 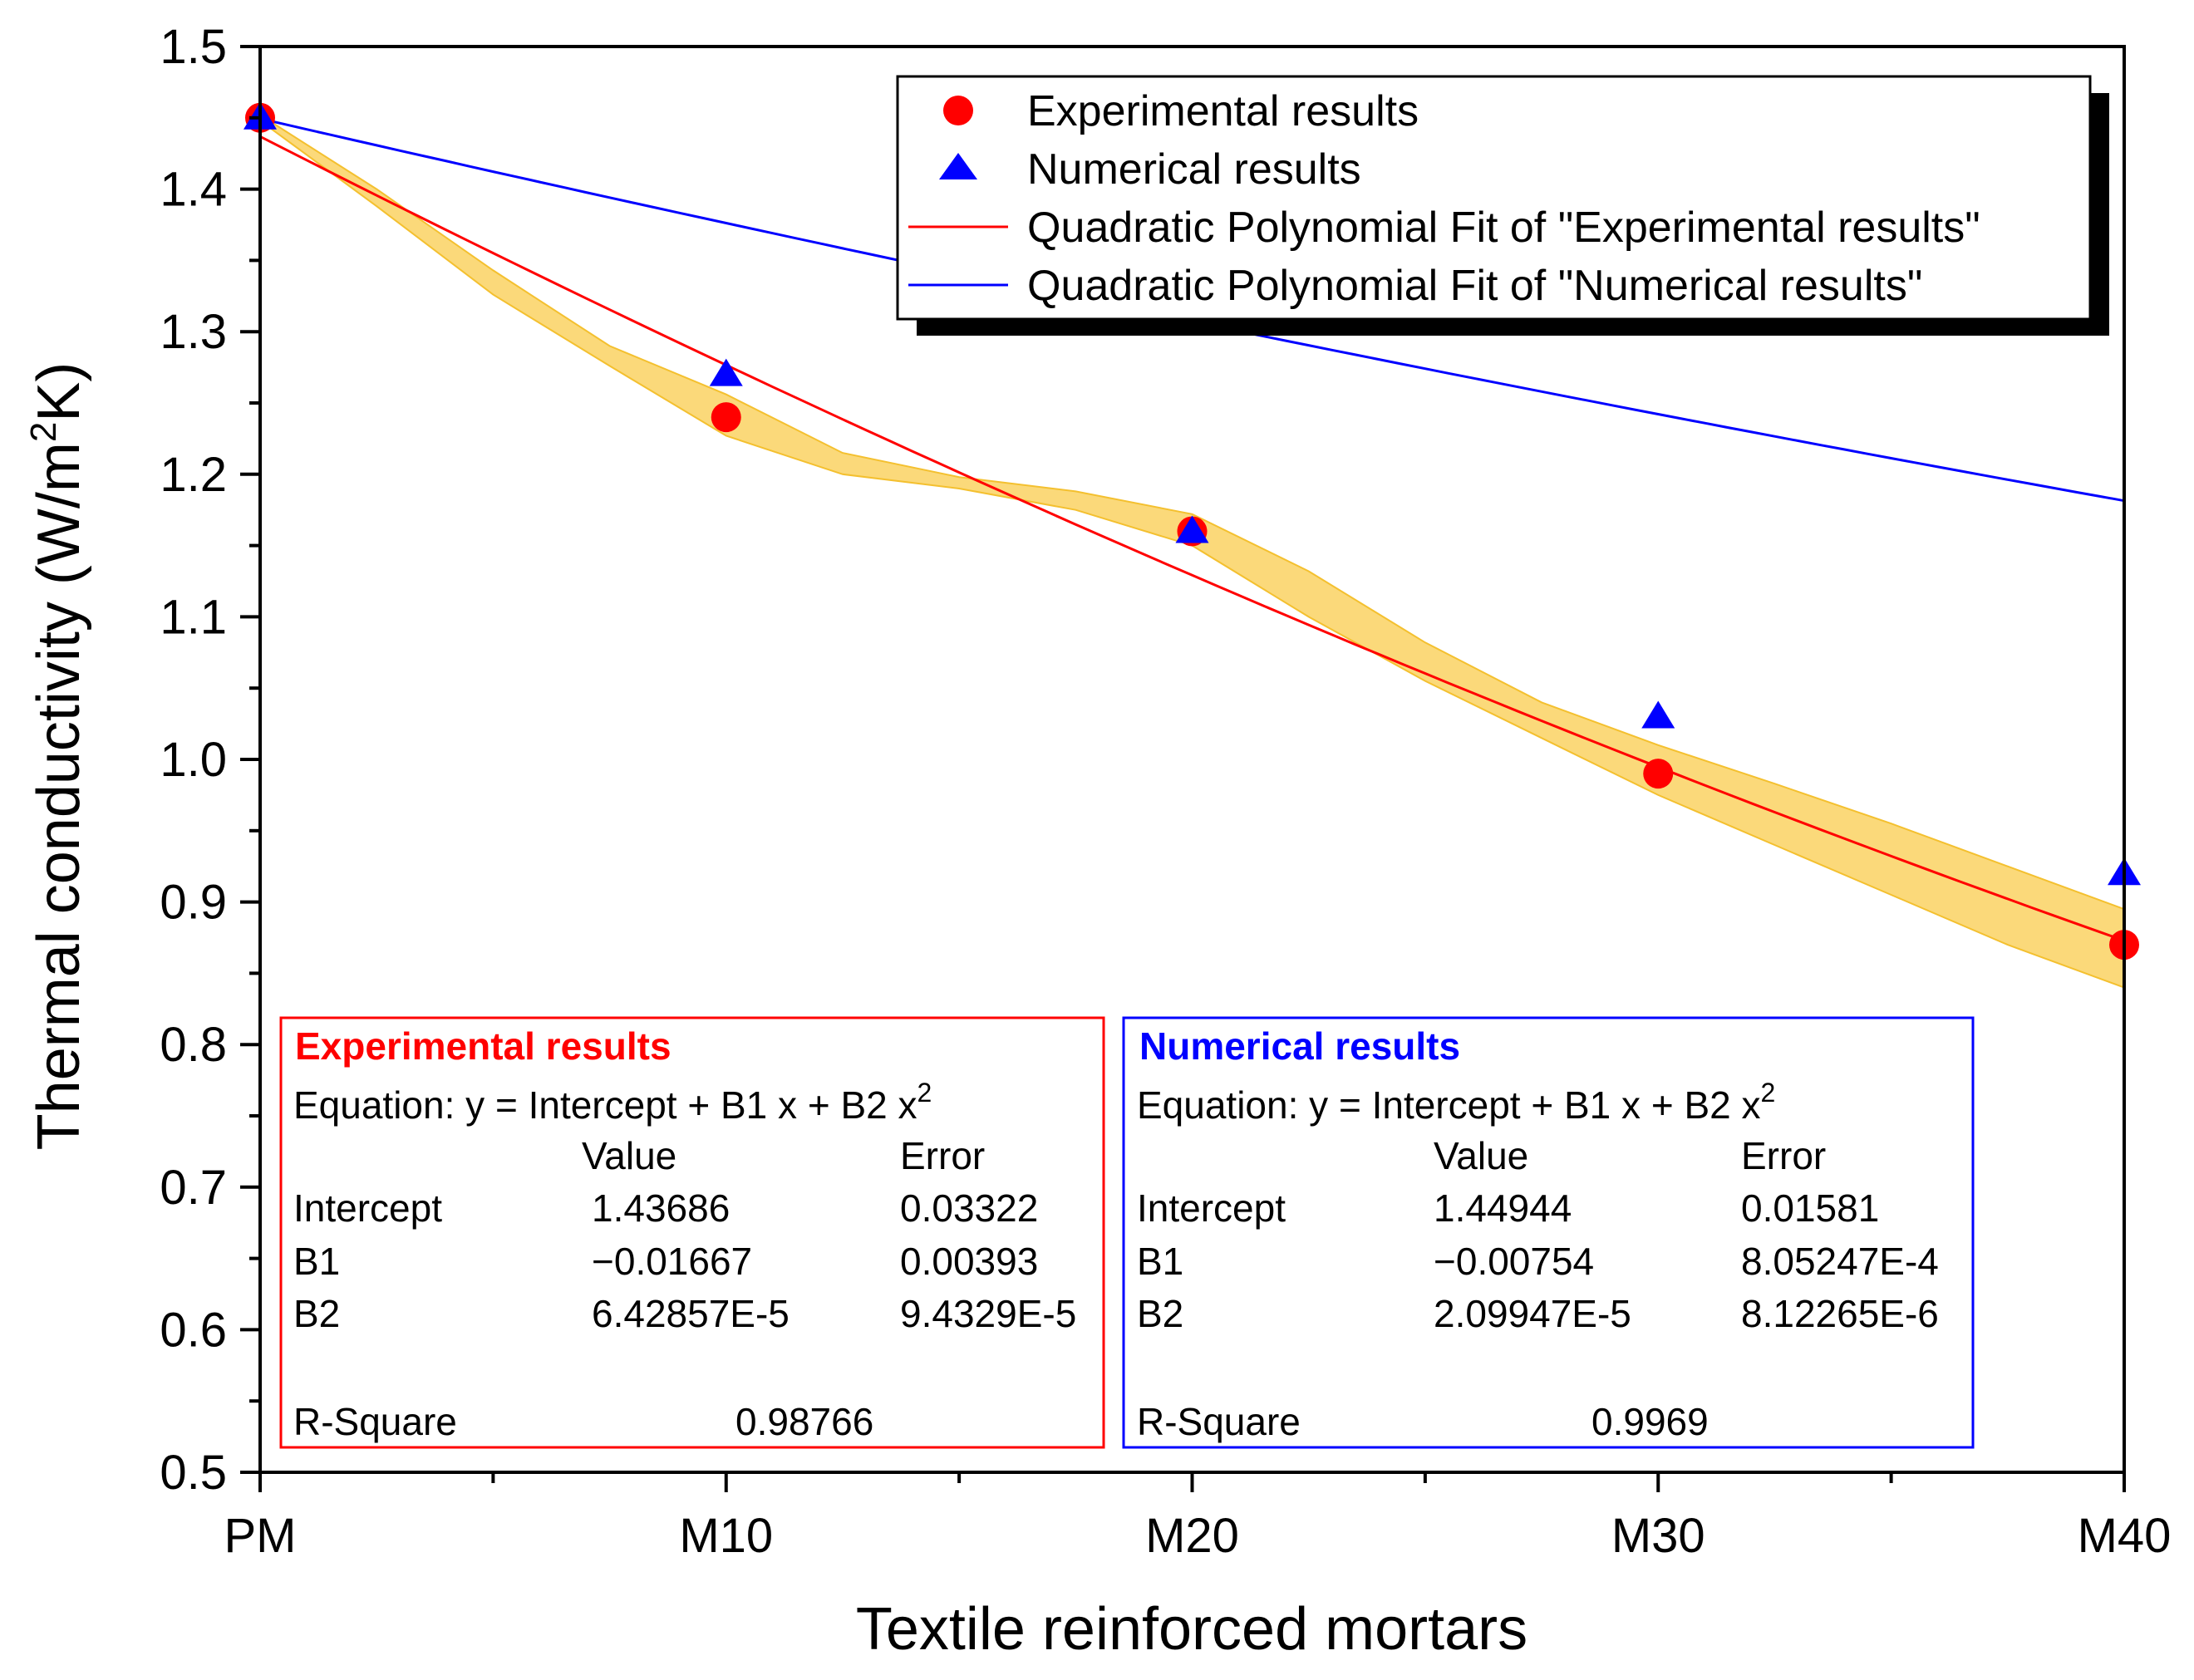 What do you see at coordinates (2125, 1536) in the screenshot?
I see `x-tick-label: M40` at bounding box center [2125, 1536].